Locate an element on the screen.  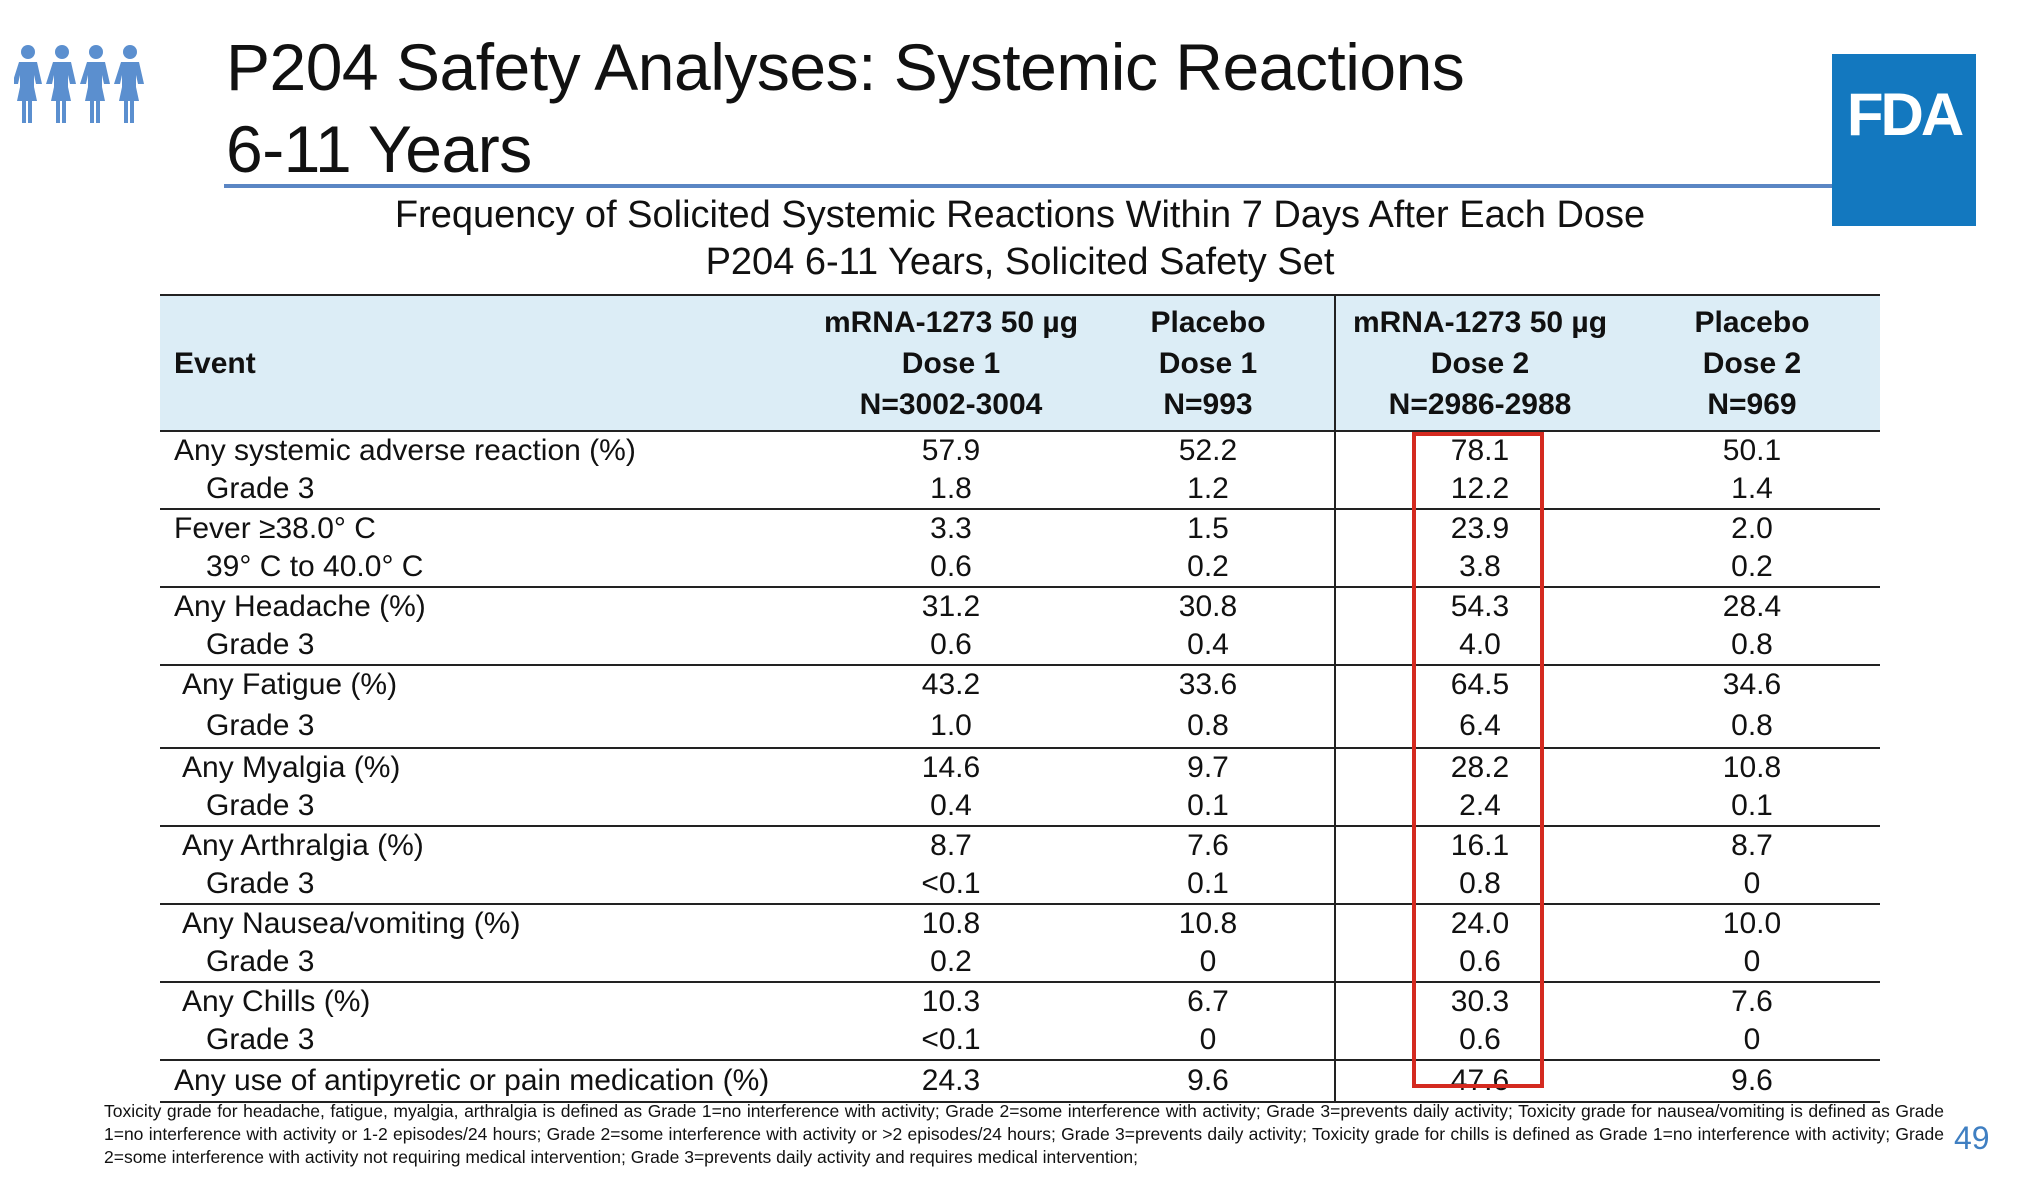
cell-vaccine-dose2: 0.8 is located at coordinates (1479, 885).